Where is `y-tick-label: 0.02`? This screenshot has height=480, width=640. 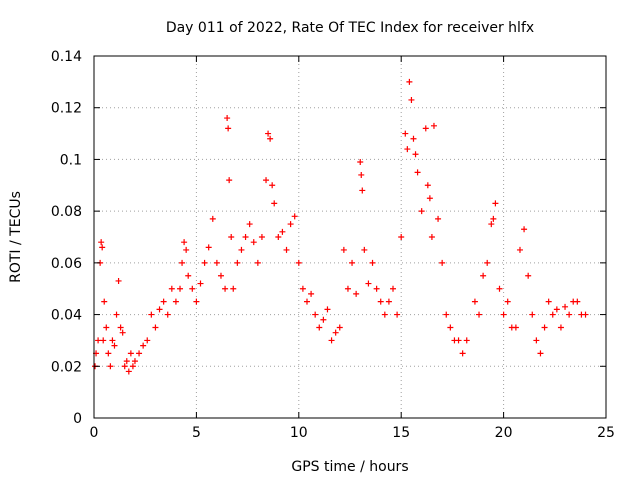 y-tick-label: 0.02 is located at coordinates (66, 367).